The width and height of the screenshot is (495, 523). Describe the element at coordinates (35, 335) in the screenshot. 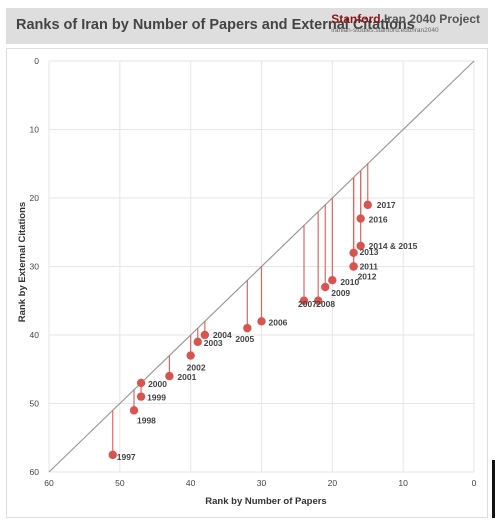

I see `y-tick-label: 40` at that location.